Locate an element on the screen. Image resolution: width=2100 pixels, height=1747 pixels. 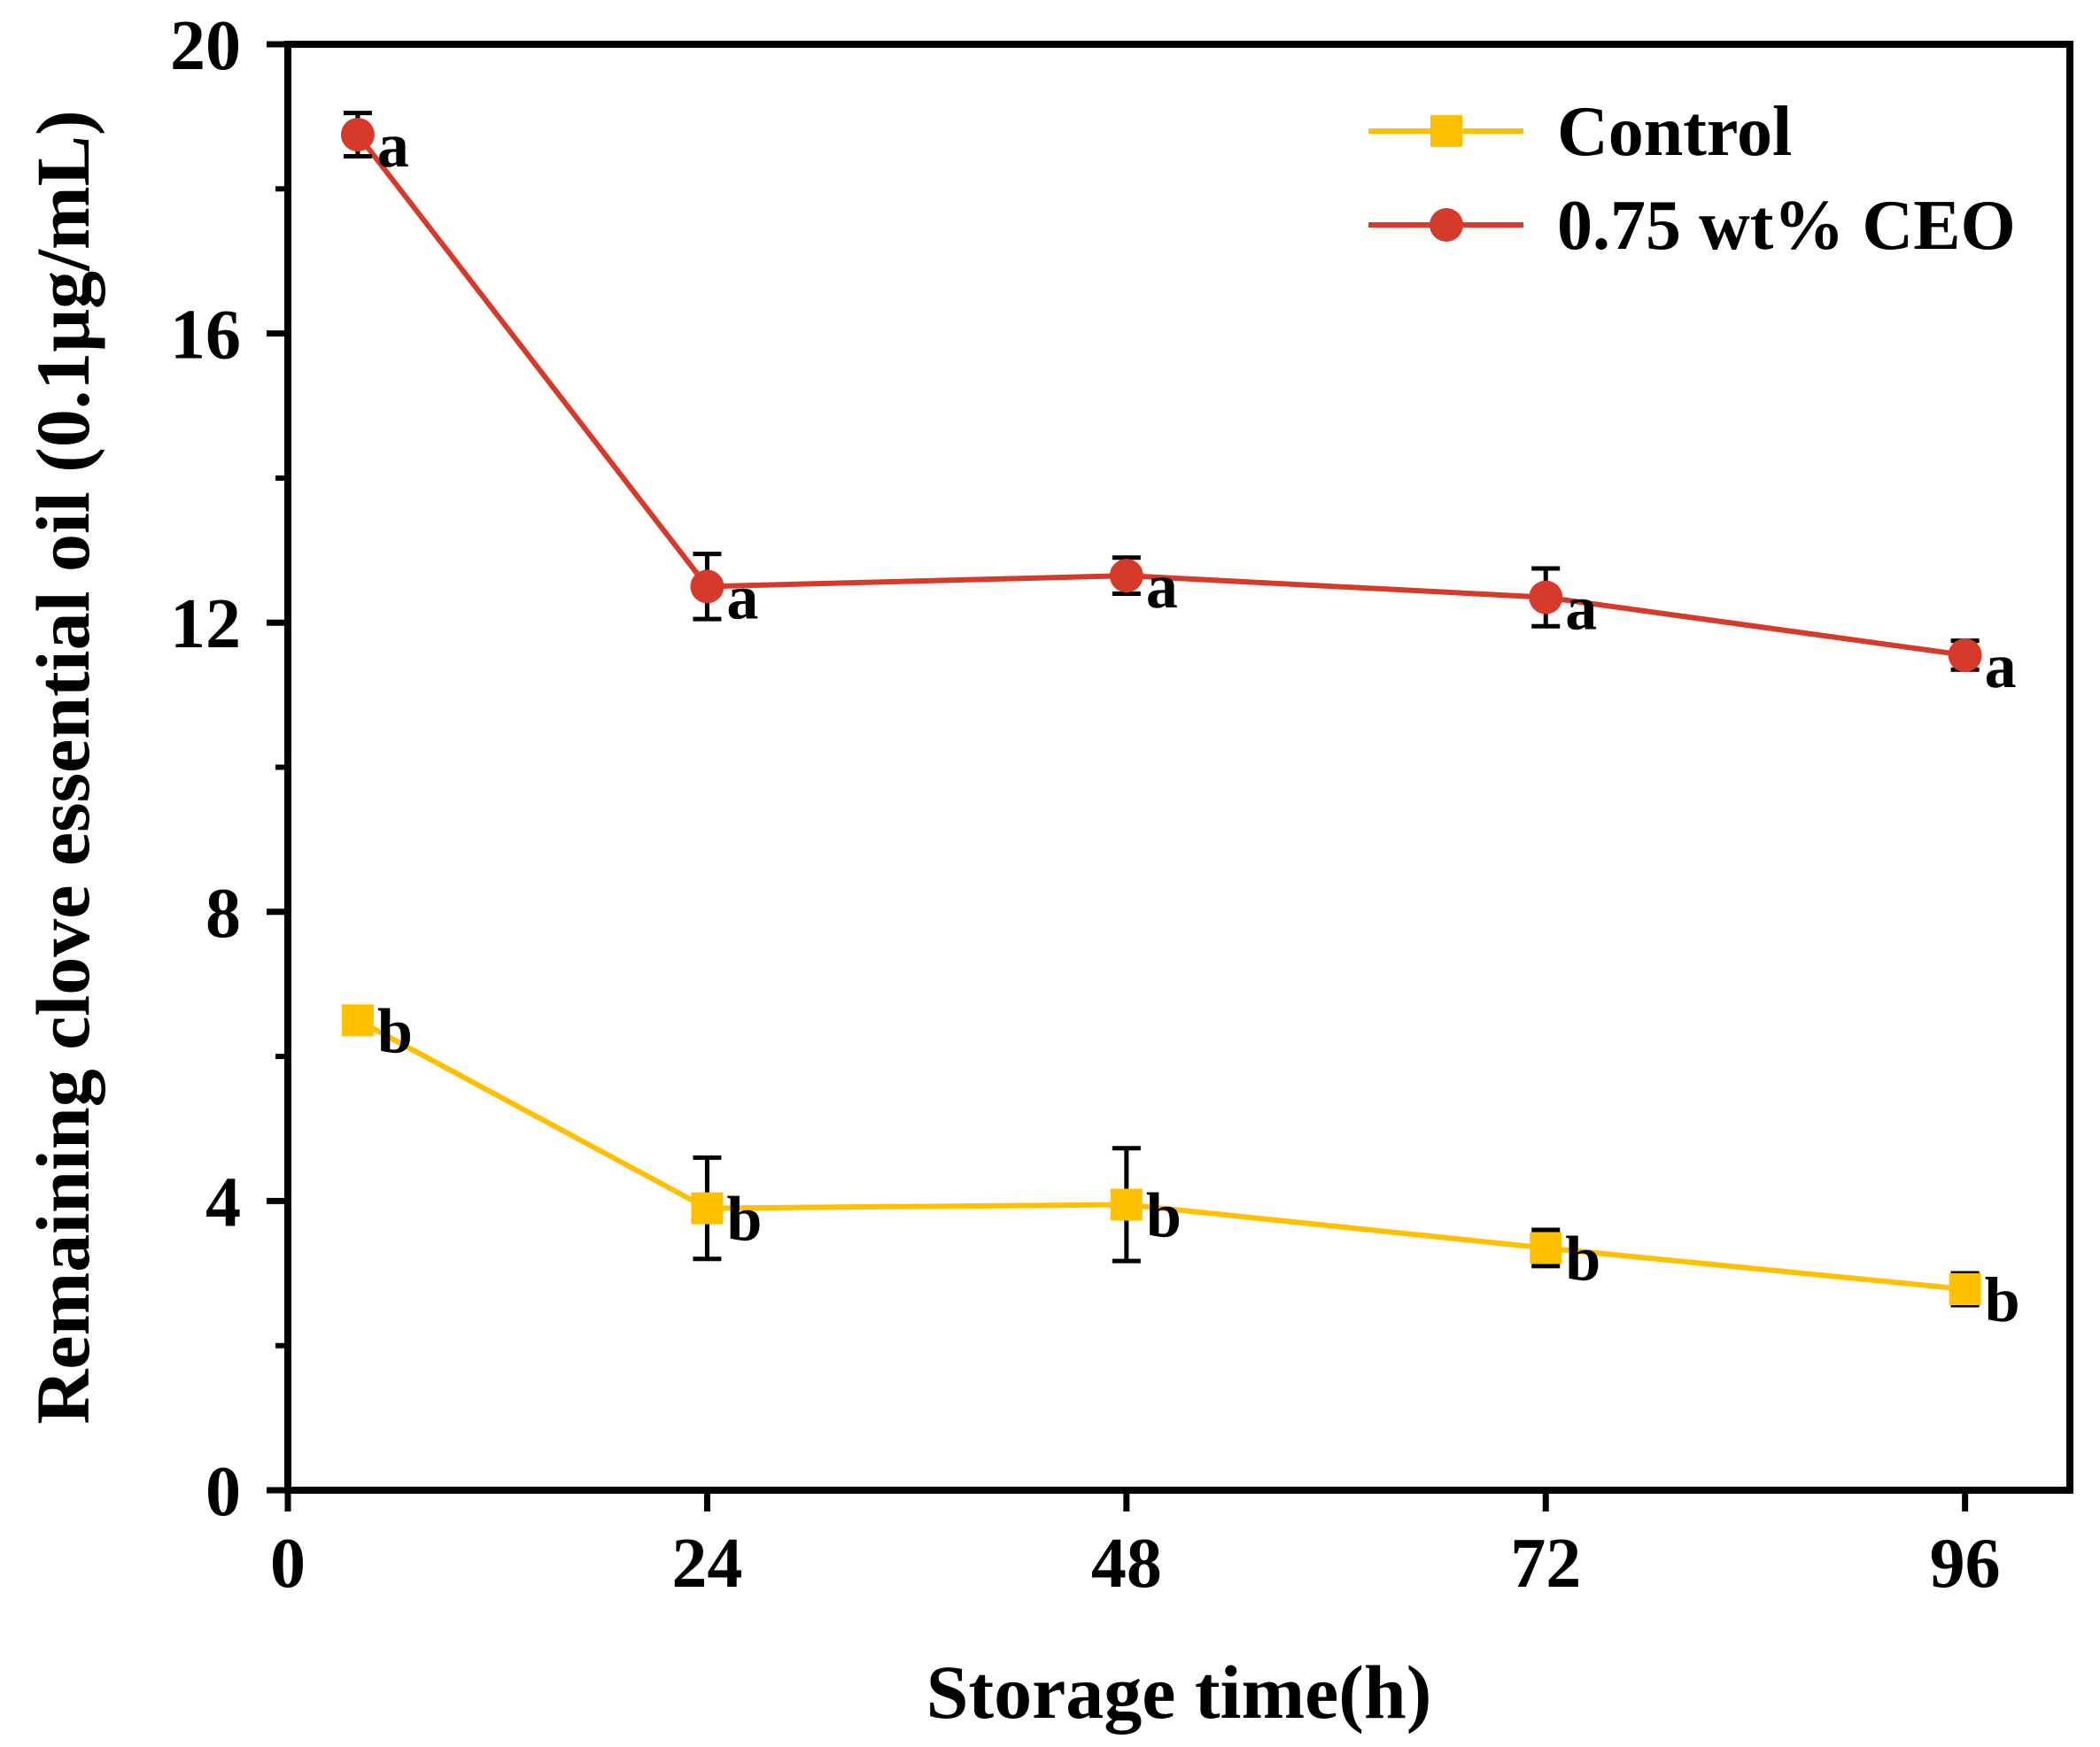
y-axis-title: Remaining clove essential oil (0.1μg/mL) is located at coordinates (62, 767).